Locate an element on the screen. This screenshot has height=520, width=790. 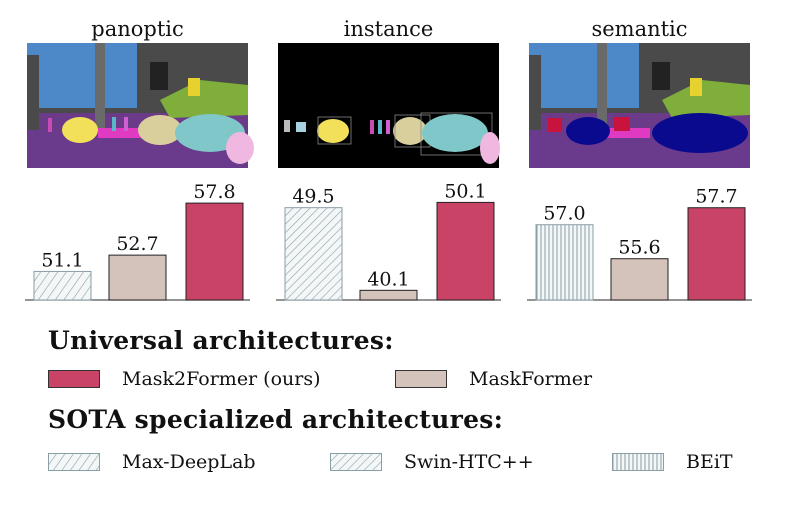
bar-panoptic-maxdeeplab is located at coordinates (62, 285).